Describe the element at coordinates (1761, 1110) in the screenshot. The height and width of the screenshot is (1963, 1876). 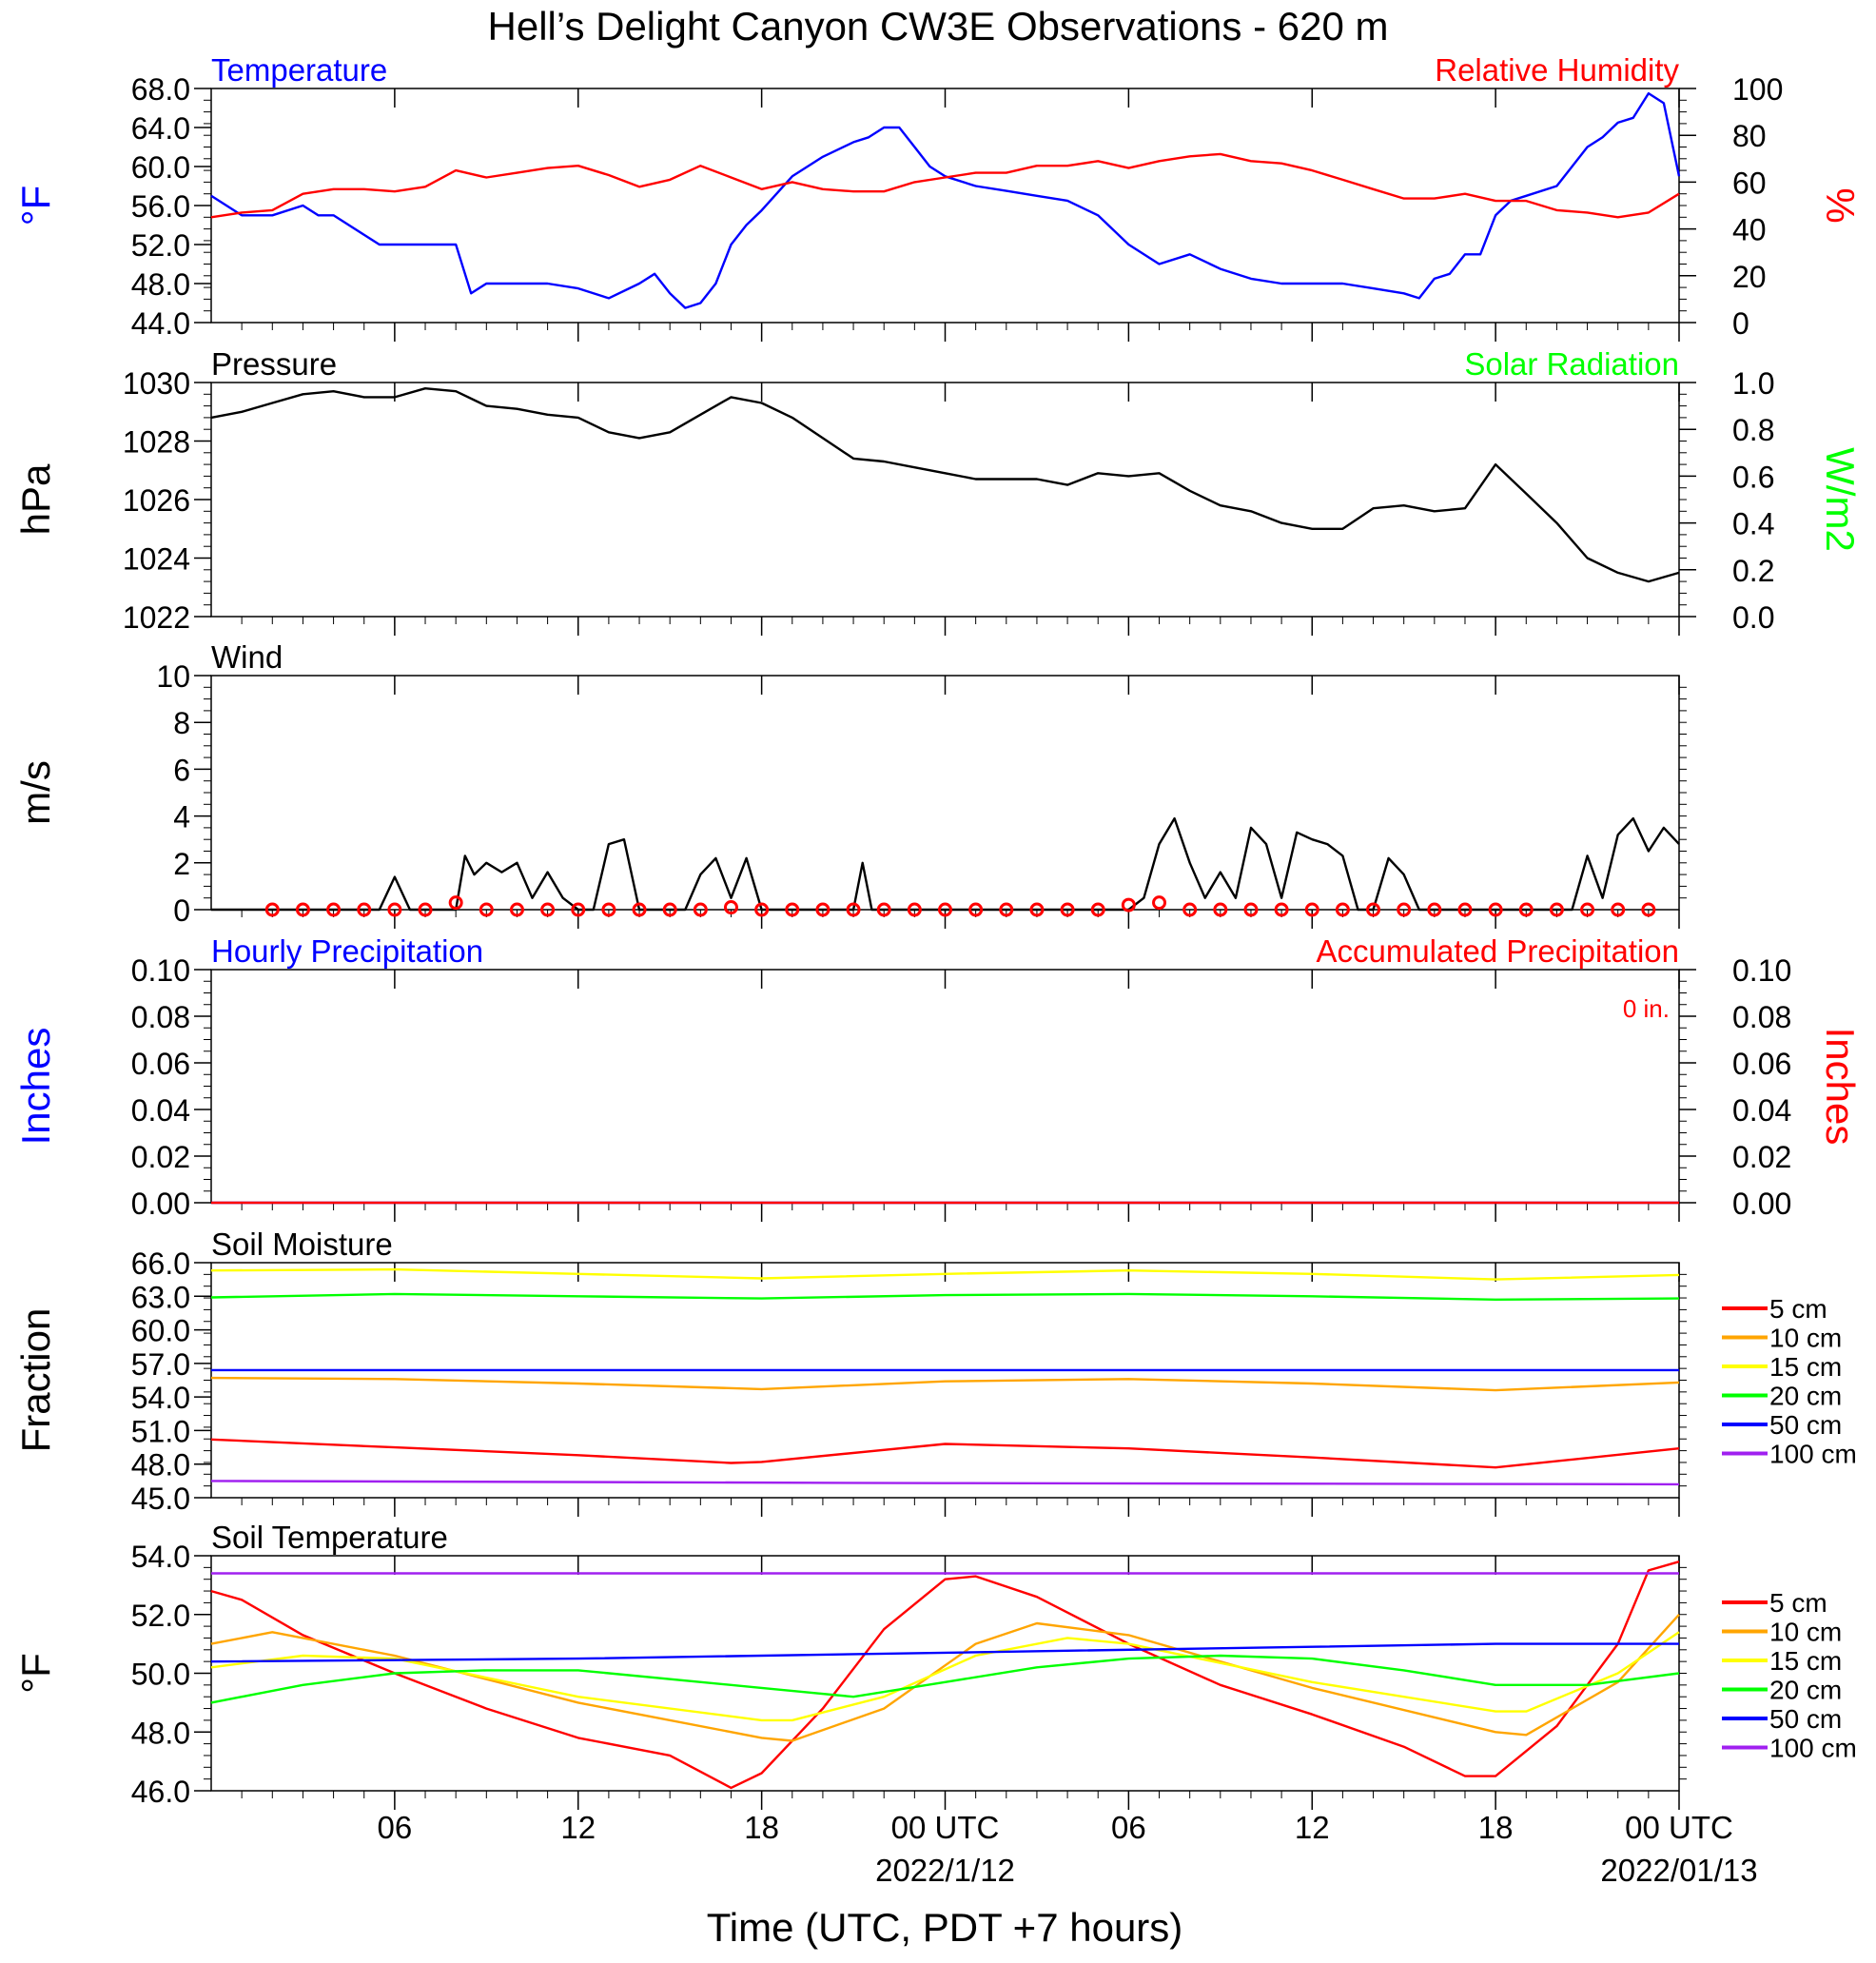
I see `y-right-tick-label: 0.04` at that location.